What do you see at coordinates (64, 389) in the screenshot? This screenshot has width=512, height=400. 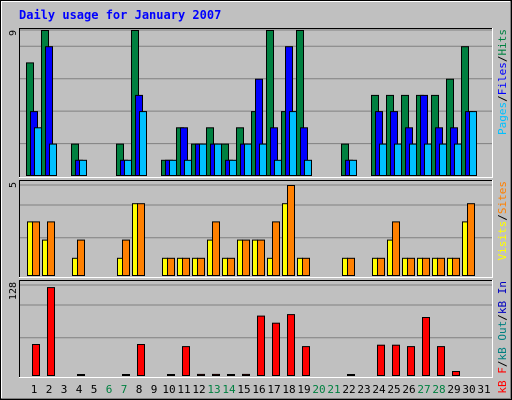 I see `x-tick-label-day-3: 3` at bounding box center [64, 389].